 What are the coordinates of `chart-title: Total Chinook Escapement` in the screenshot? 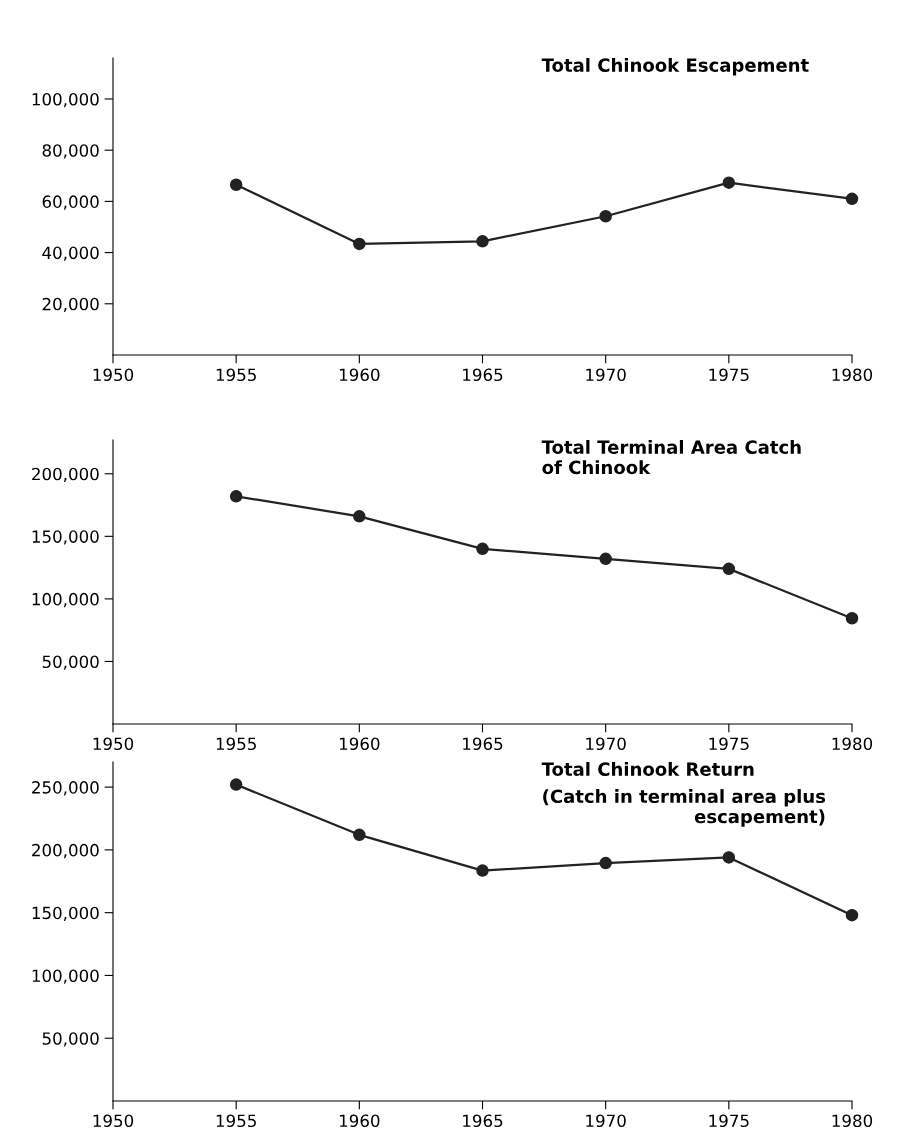 It's located at (675, 67).